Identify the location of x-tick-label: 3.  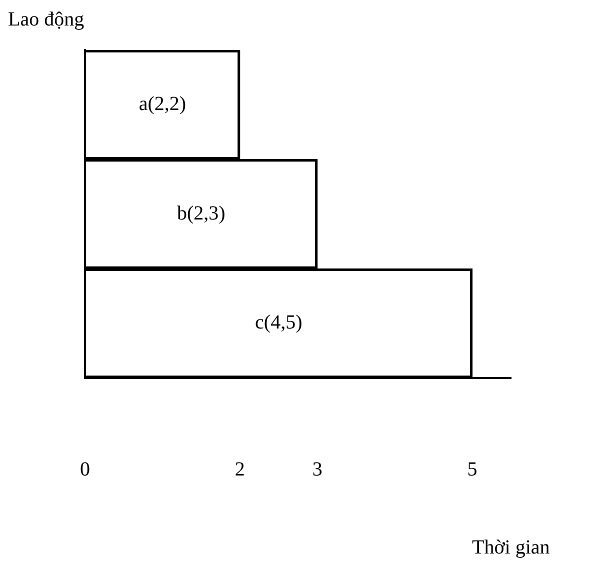
(317, 469).